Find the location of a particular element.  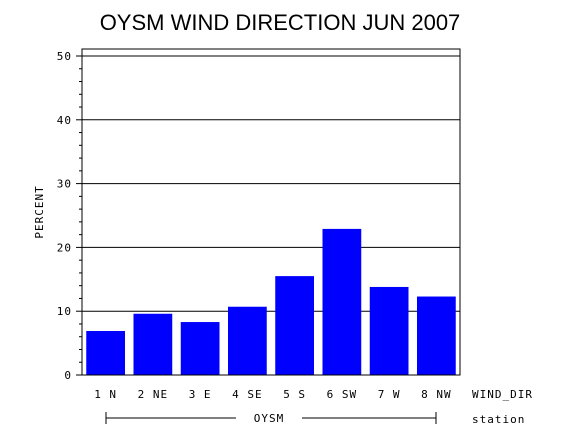

bar-6-sw is located at coordinates (342, 301).